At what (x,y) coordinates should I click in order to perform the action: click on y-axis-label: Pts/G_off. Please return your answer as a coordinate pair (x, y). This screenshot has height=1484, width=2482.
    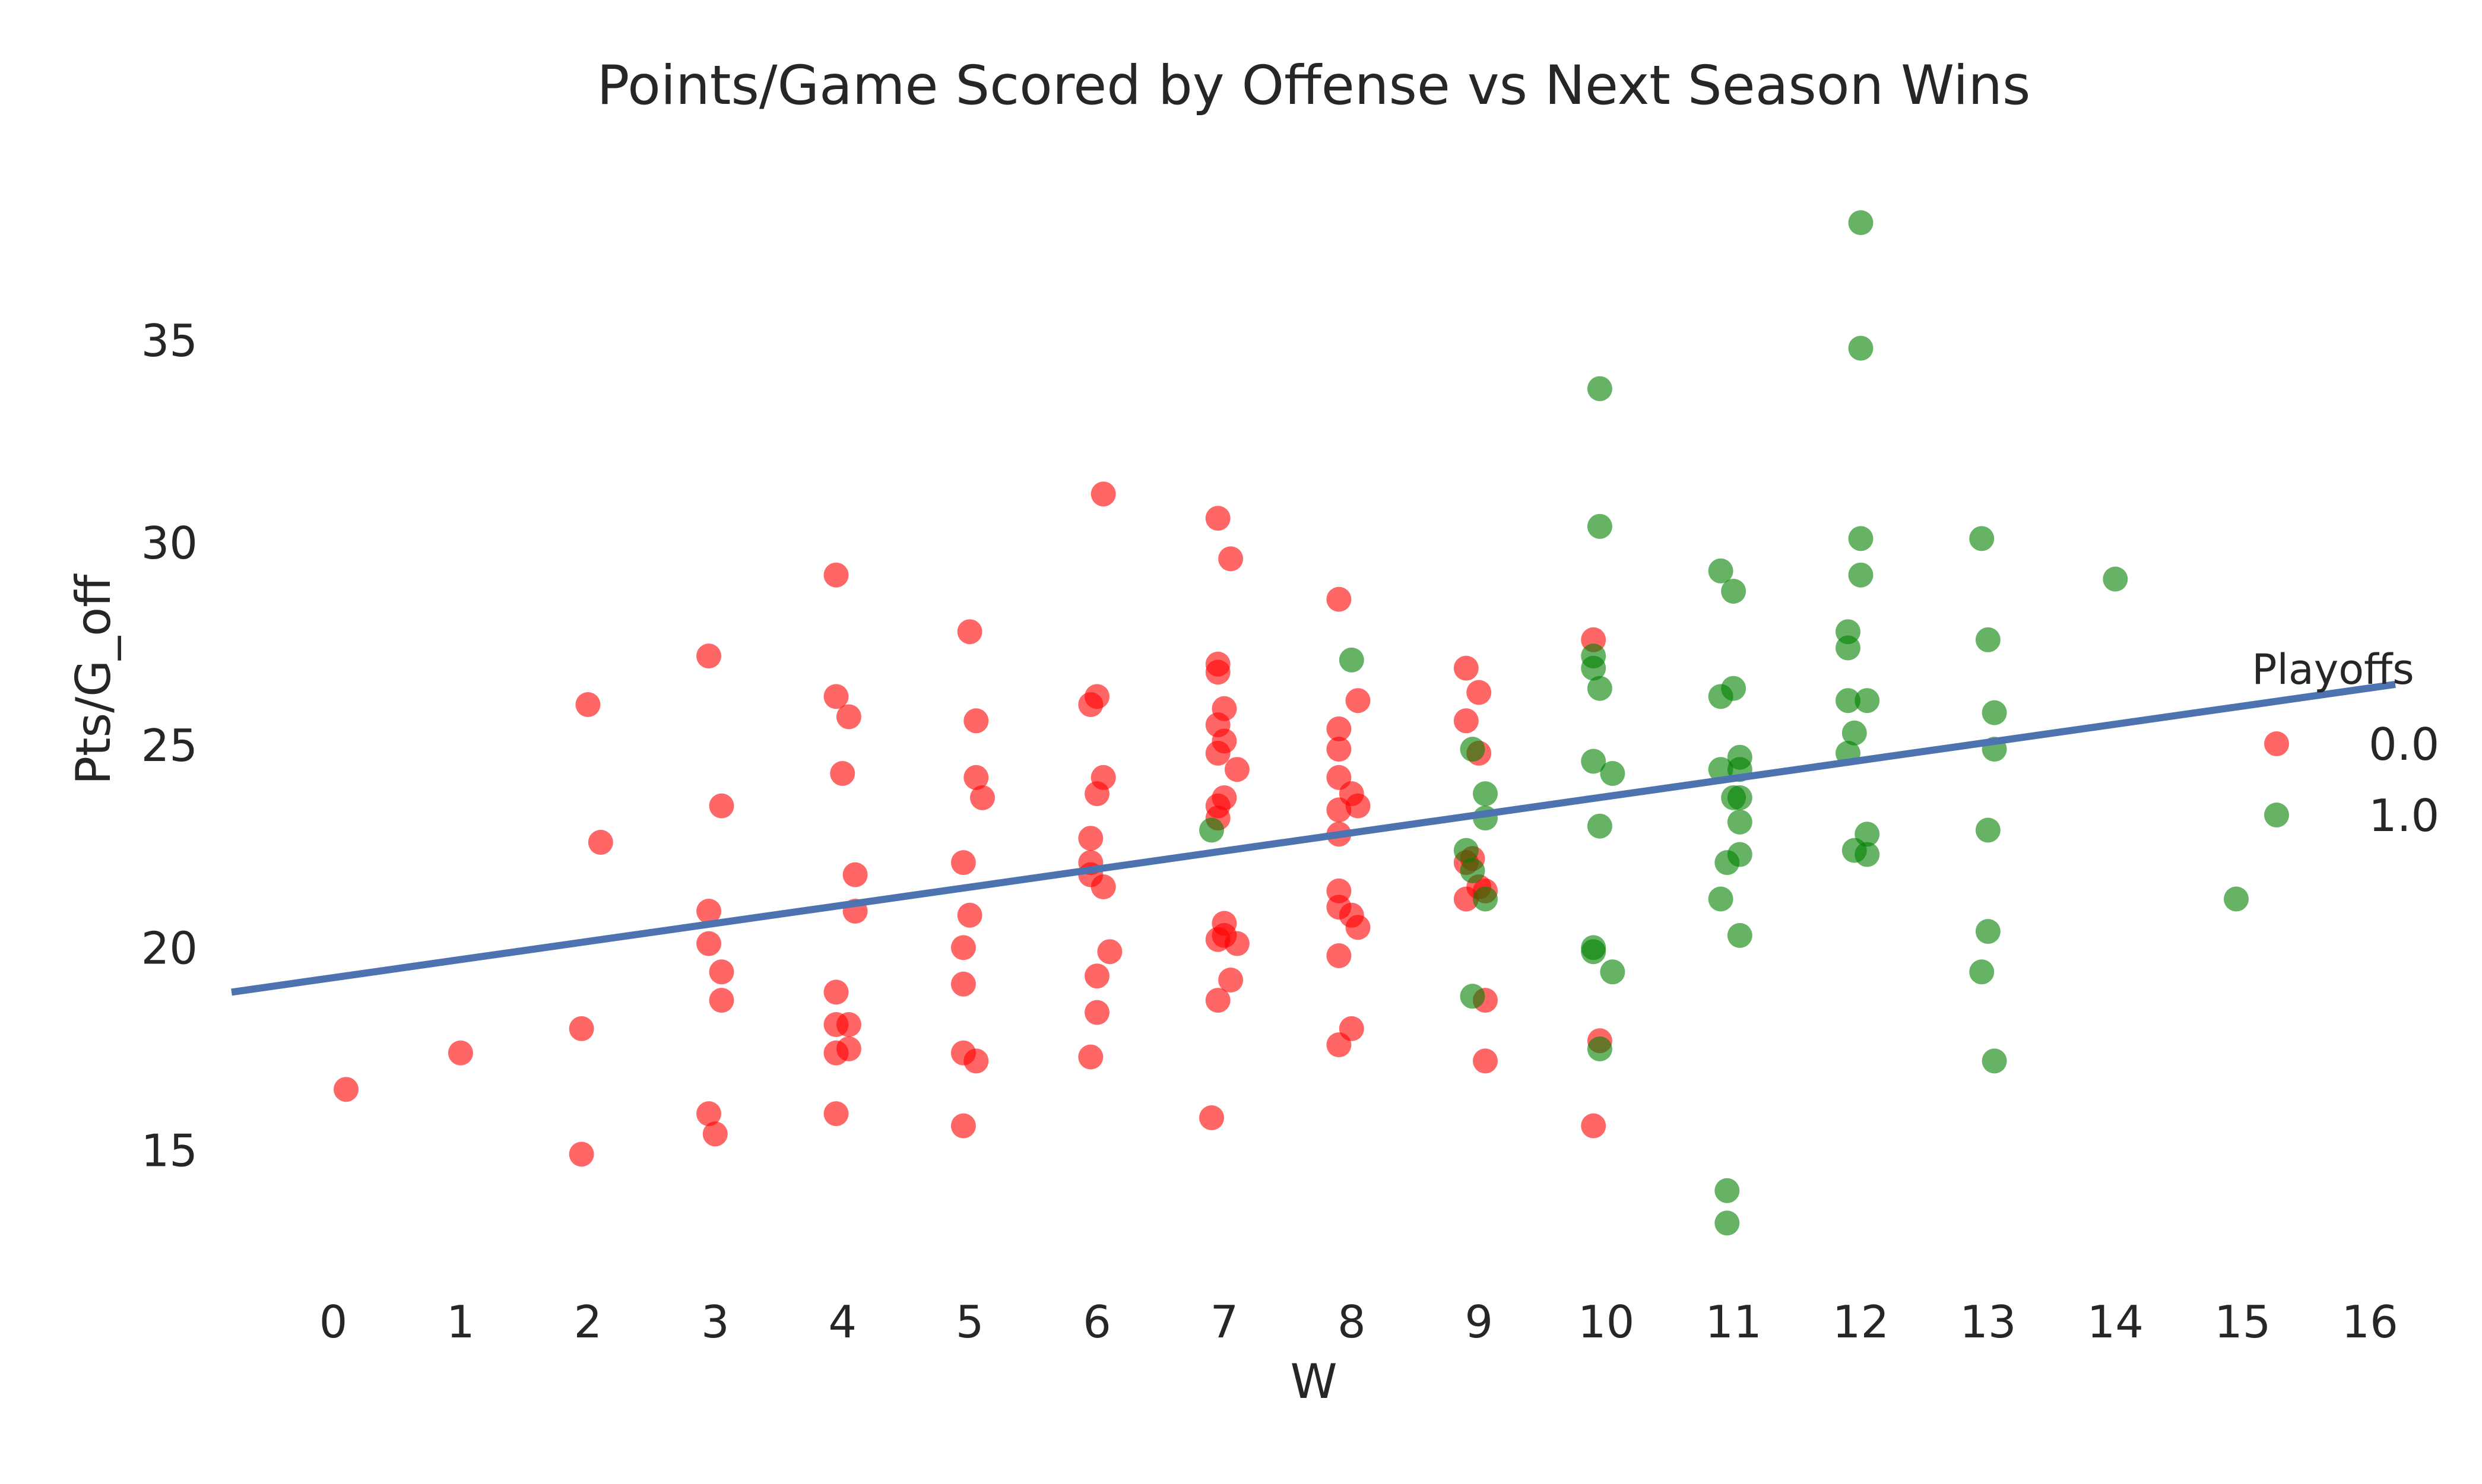
    Looking at the image, I should click on (93, 679).